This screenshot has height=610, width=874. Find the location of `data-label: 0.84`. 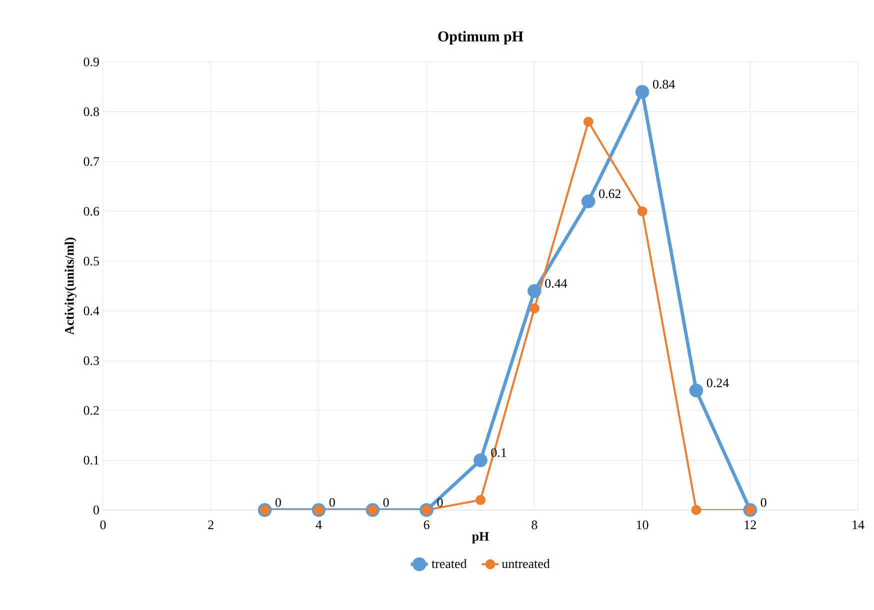

data-label: 0.84 is located at coordinates (663, 84).